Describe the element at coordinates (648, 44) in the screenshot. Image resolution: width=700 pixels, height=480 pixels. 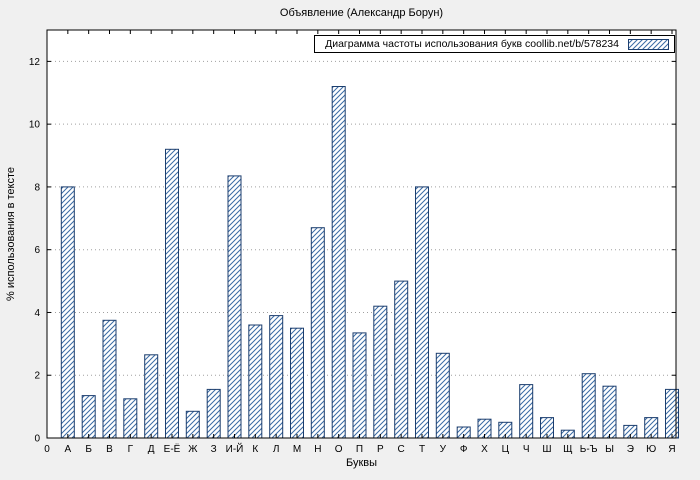
I see `legend-swatch` at that location.